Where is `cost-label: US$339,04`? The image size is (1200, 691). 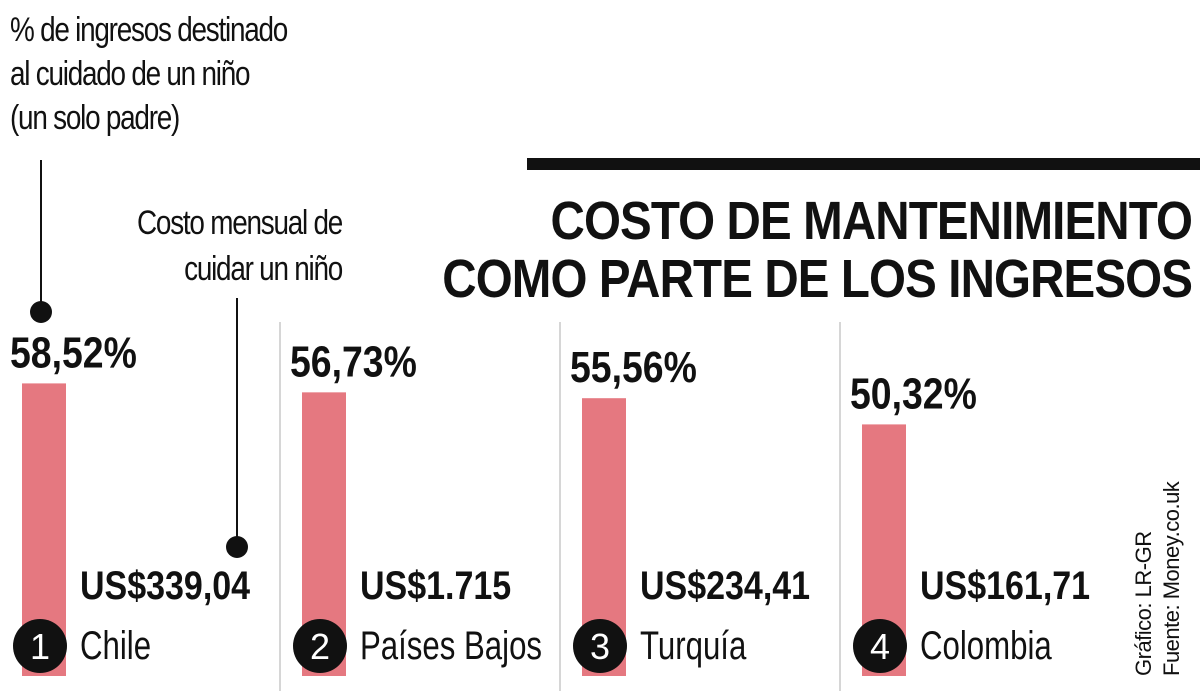 cost-label: US$339,04 is located at coordinates (165, 584).